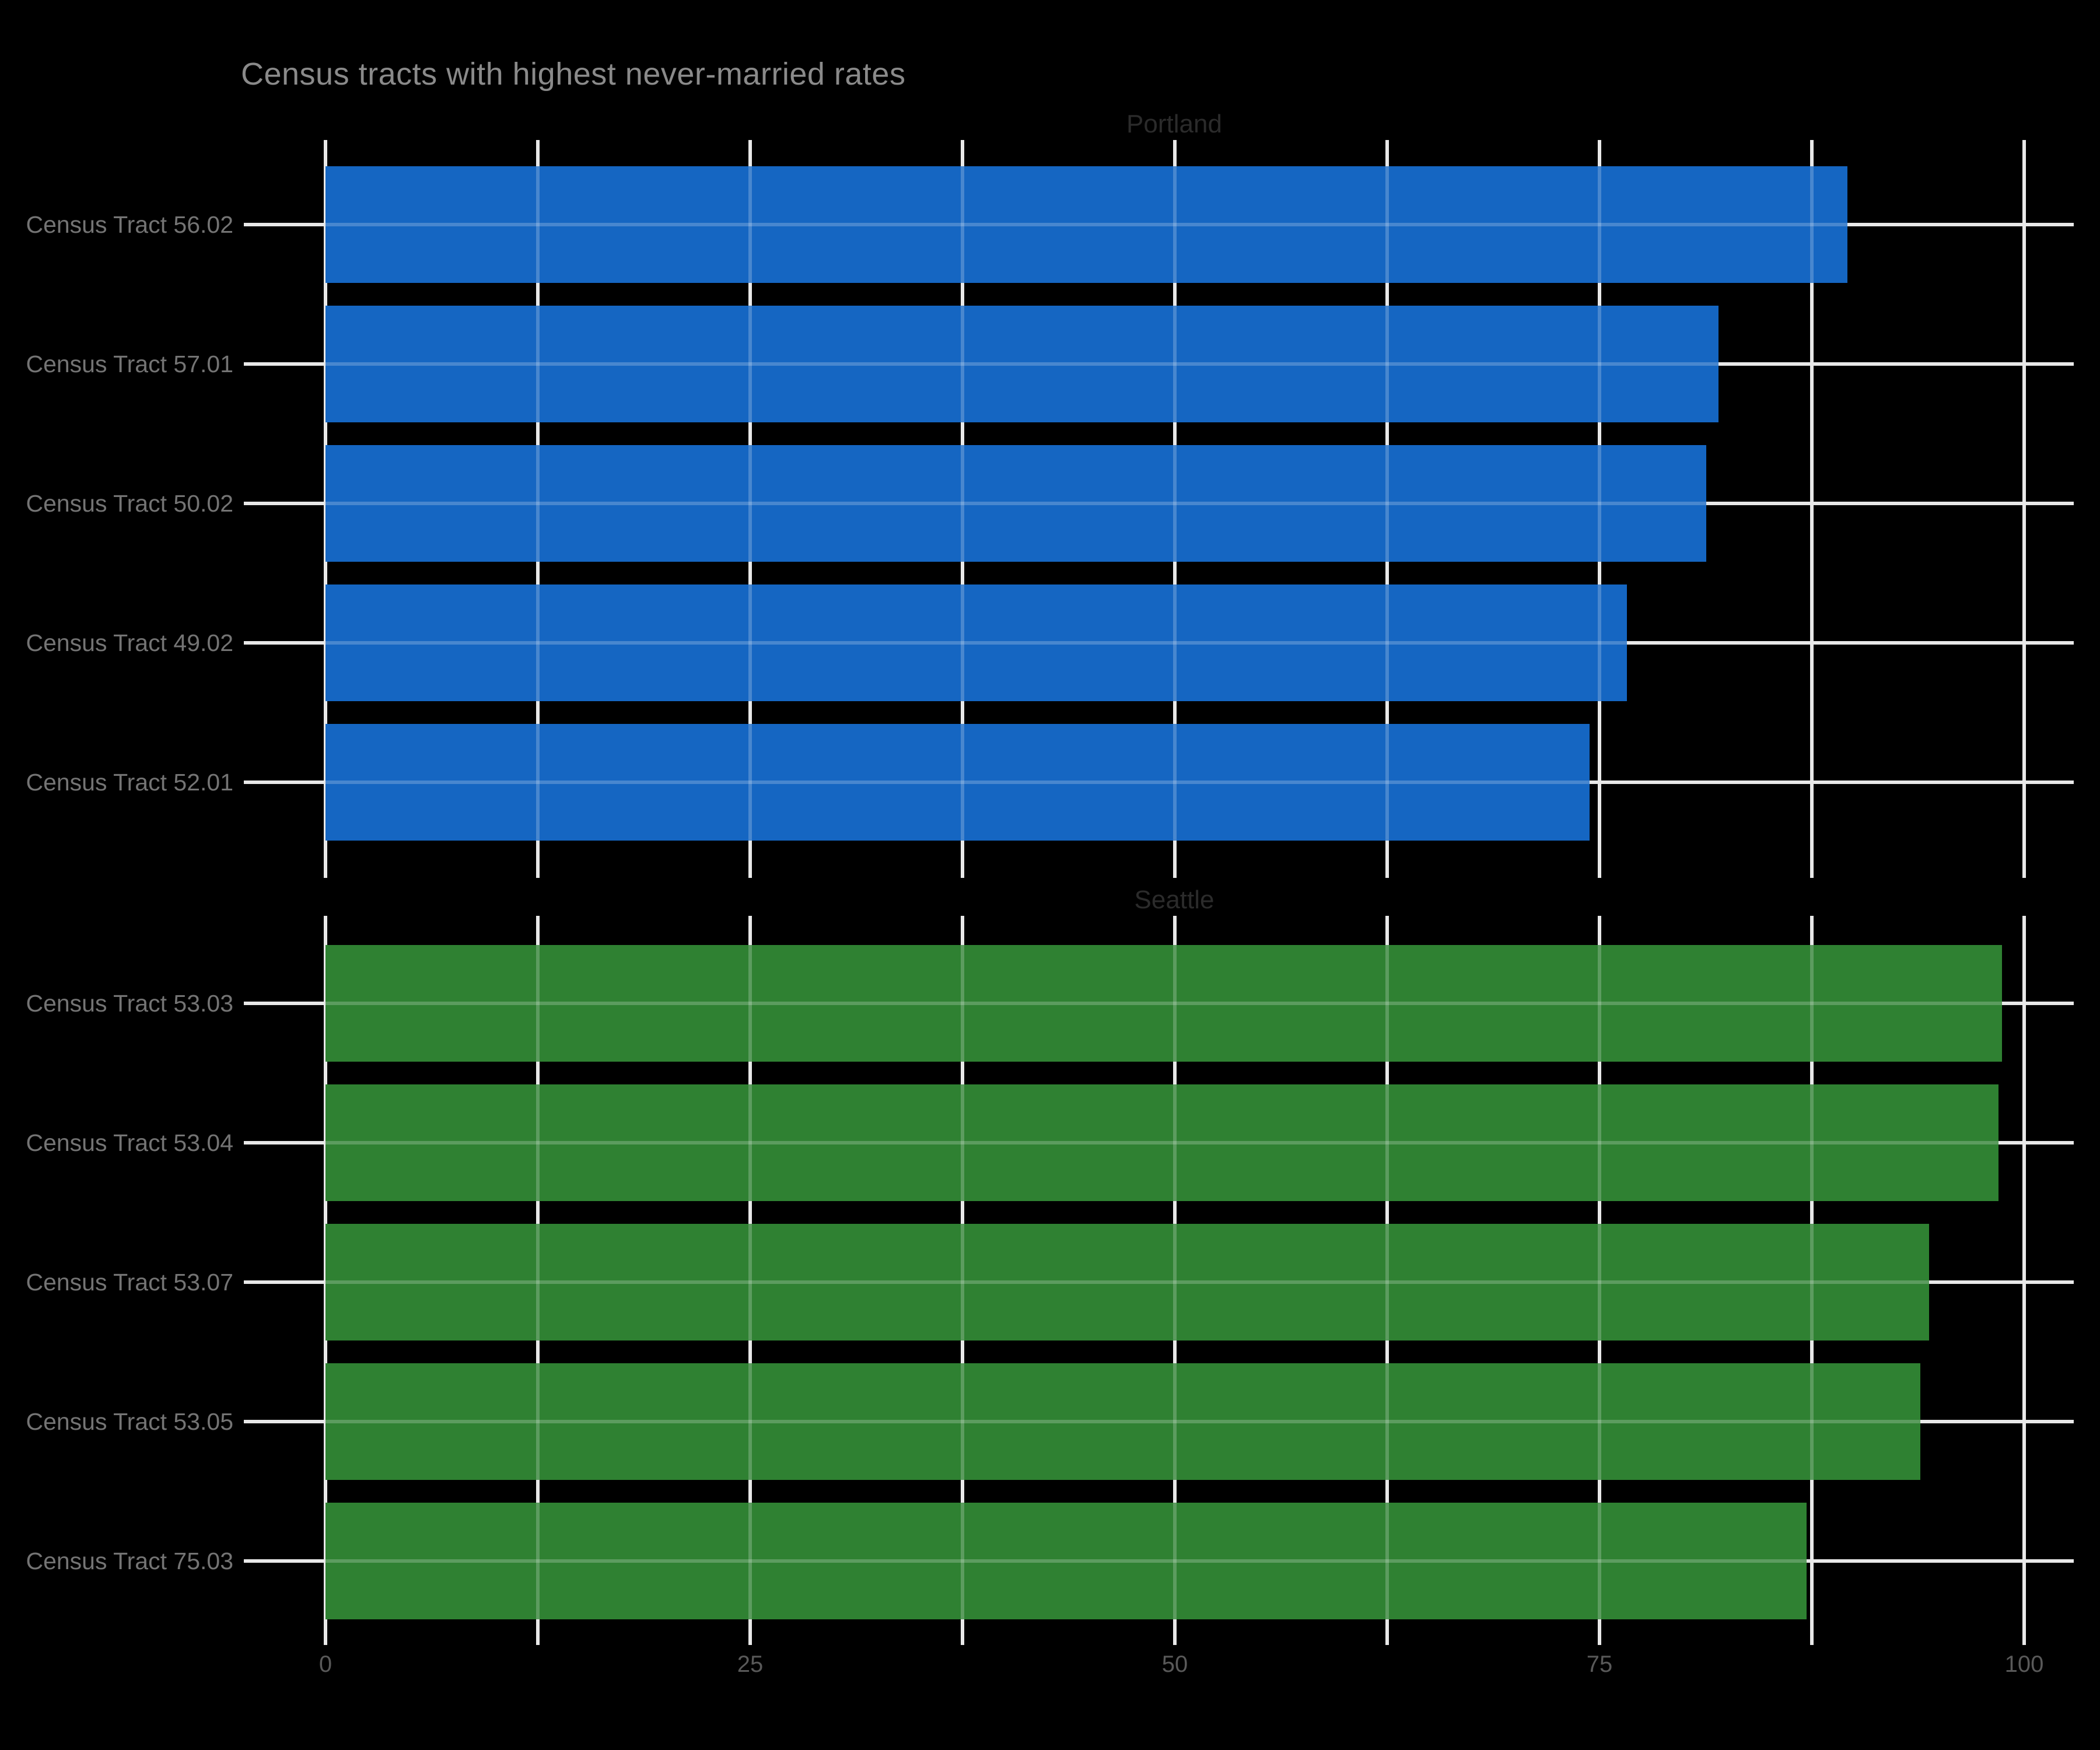  I want to click on y-axis-label: Census Tract 75.03, so click(129, 1561).